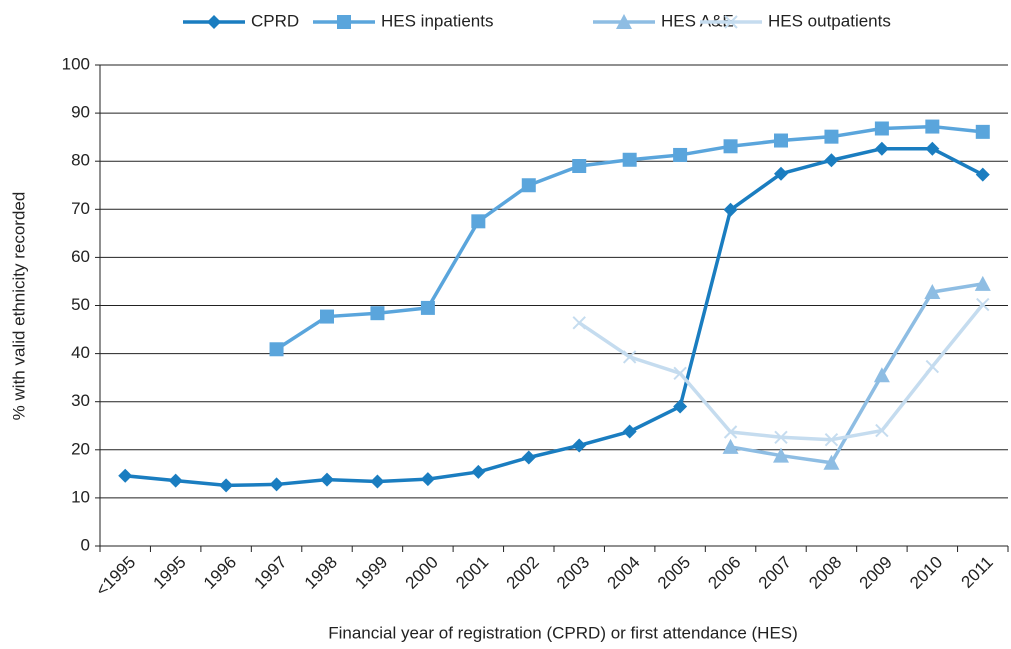 This screenshot has height=649, width=1011. What do you see at coordinates (80, 496) in the screenshot?
I see `y-tick-label: 10` at bounding box center [80, 496].